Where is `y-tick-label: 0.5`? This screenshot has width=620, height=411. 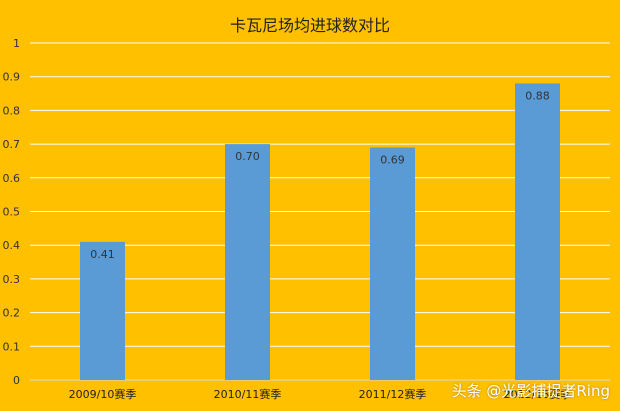
y-tick-label: 0.5 is located at coordinates (12, 212).